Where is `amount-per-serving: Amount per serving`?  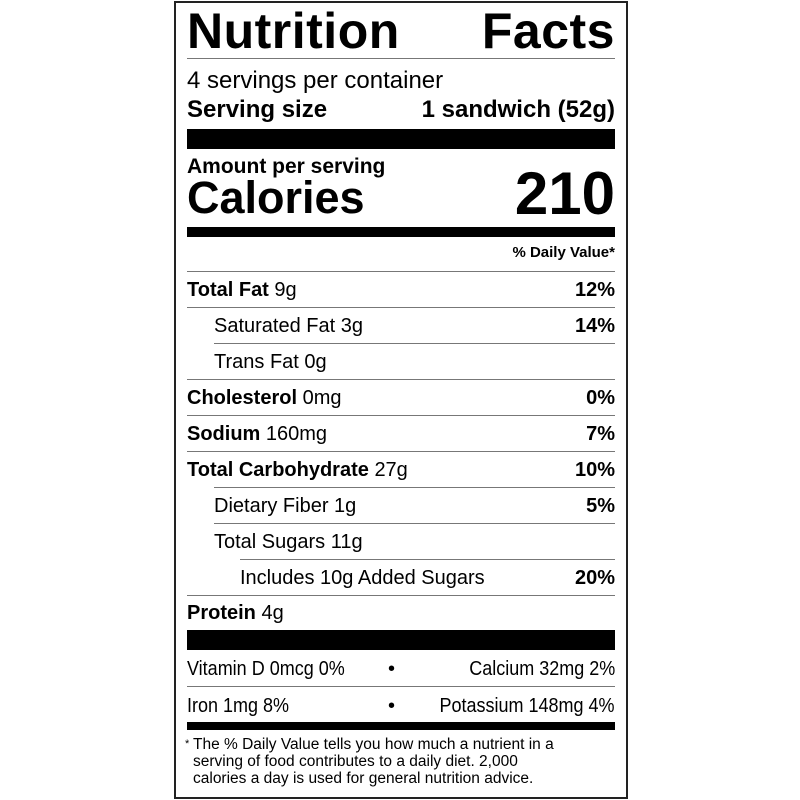 amount-per-serving: Amount per serving is located at coordinates (286, 166).